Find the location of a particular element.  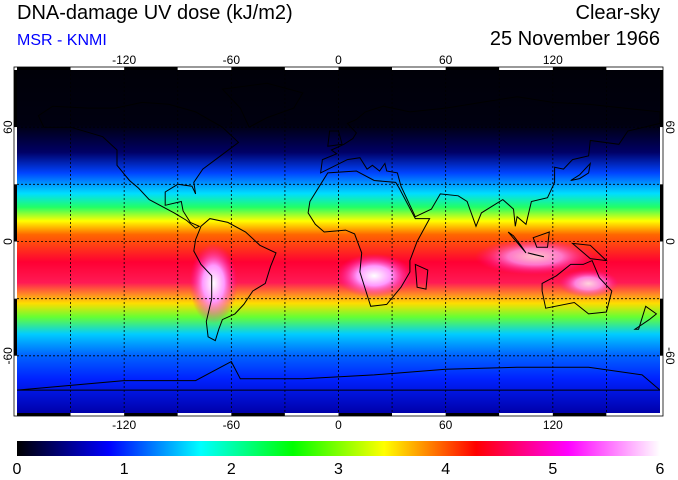

date-label: 25 November 1966 is located at coordinates (574, 39).